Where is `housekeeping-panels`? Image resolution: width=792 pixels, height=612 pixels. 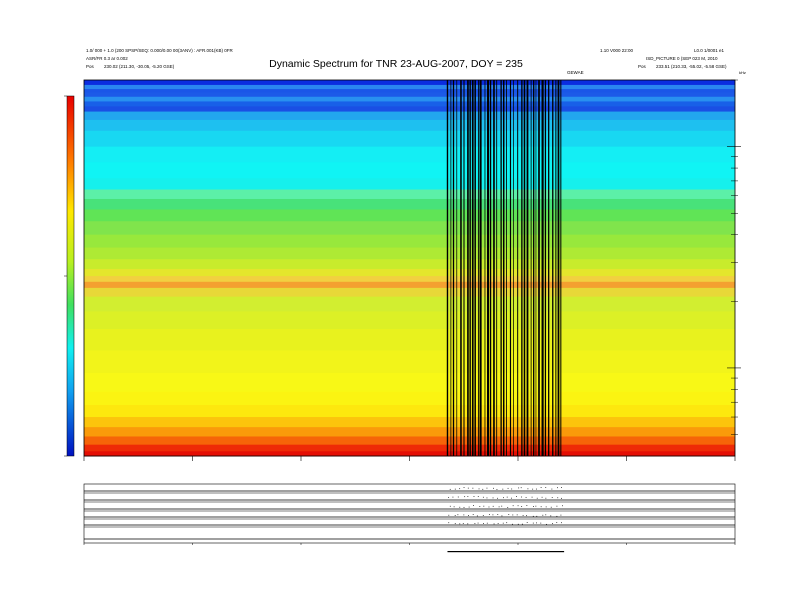 housekeeping-panels is located at coordinates (409, 518).